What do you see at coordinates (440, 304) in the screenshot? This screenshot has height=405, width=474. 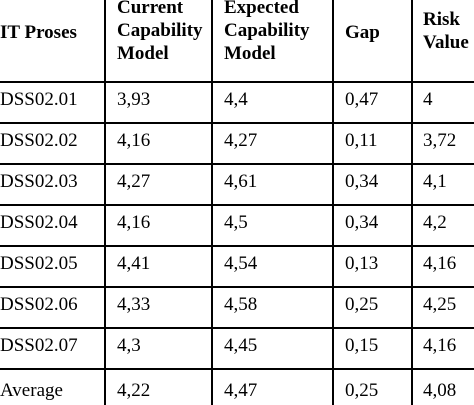 I see `table-cell-risk: 4,25` at bounding box center [440, 304].